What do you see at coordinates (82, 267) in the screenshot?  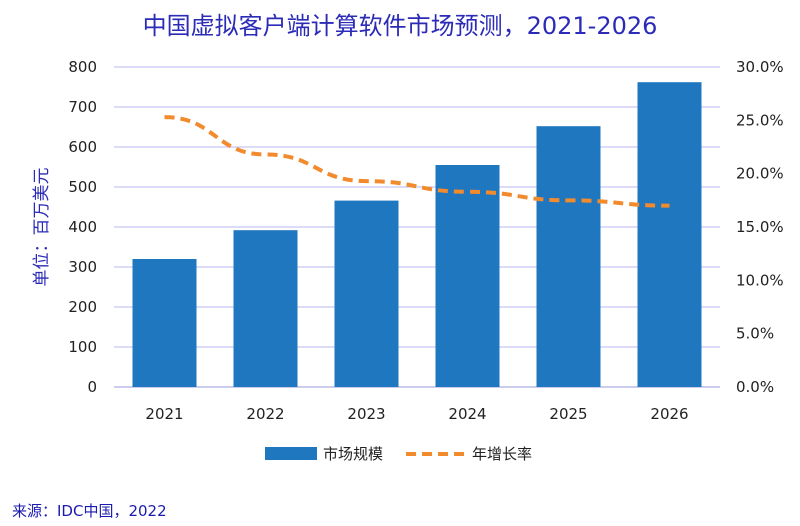 I see `y-tick-label: 300` at bounding box center [82, 267].